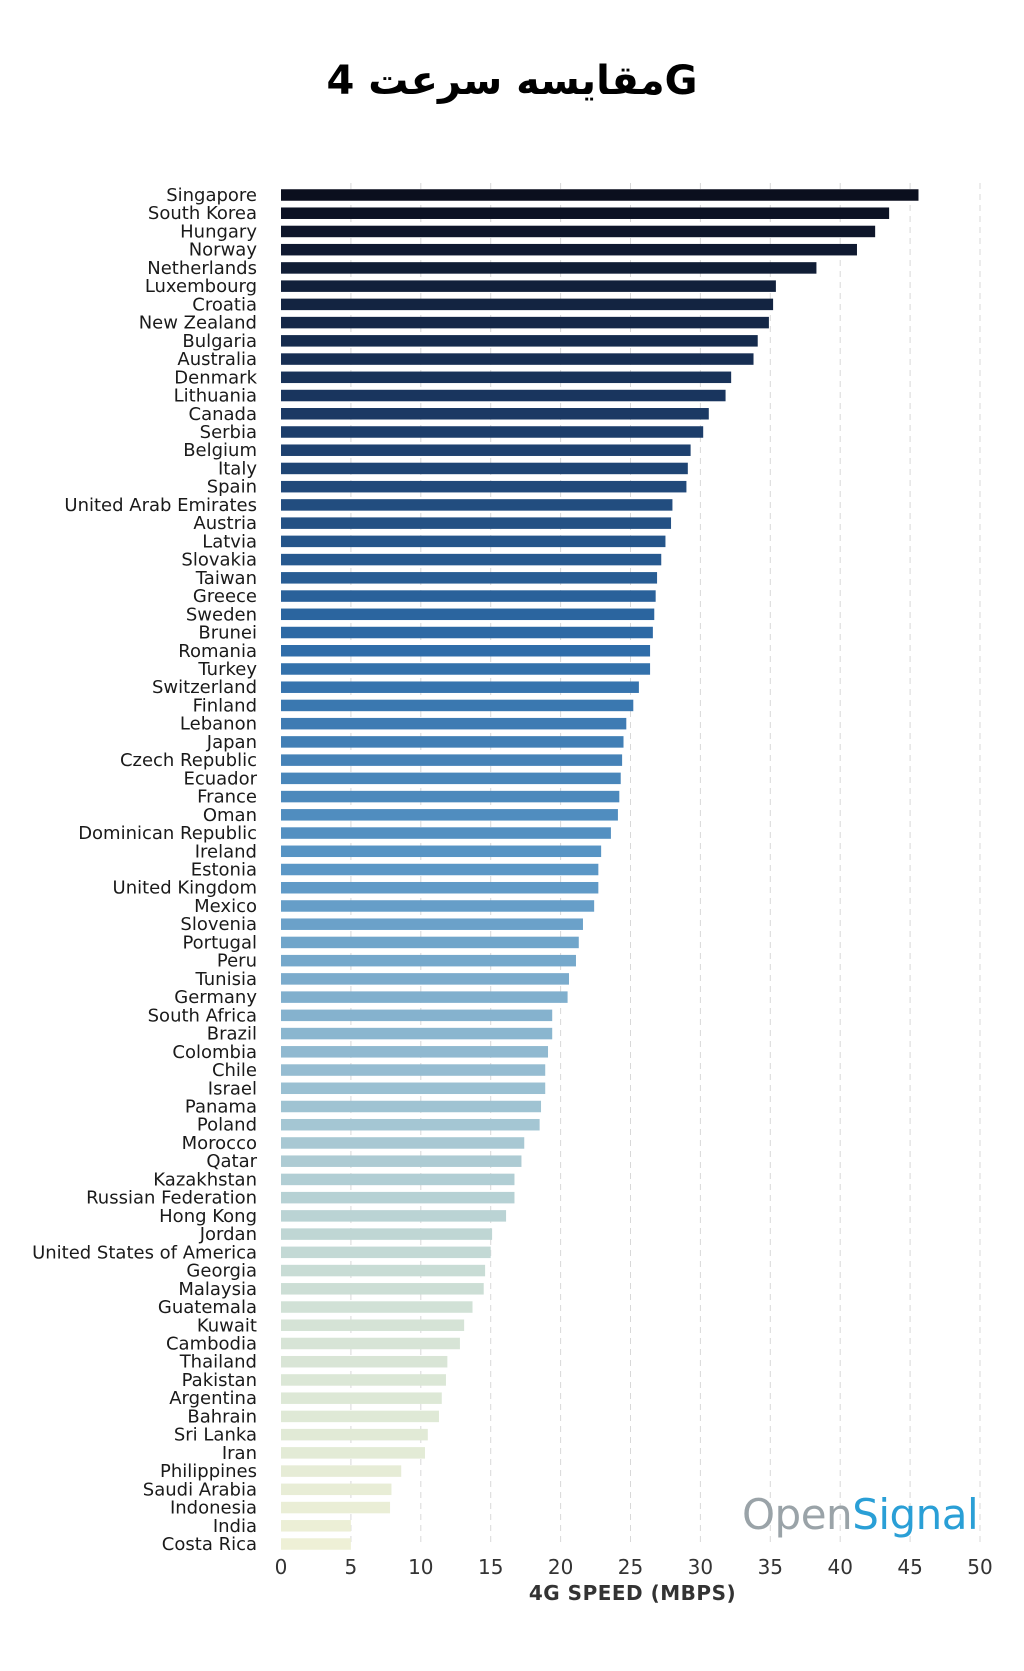 This screenshot has width=1024, height=1671. Describe the element at coordinates (227, 633) in the screenshot. I see `category-label: Brunei` at that location.